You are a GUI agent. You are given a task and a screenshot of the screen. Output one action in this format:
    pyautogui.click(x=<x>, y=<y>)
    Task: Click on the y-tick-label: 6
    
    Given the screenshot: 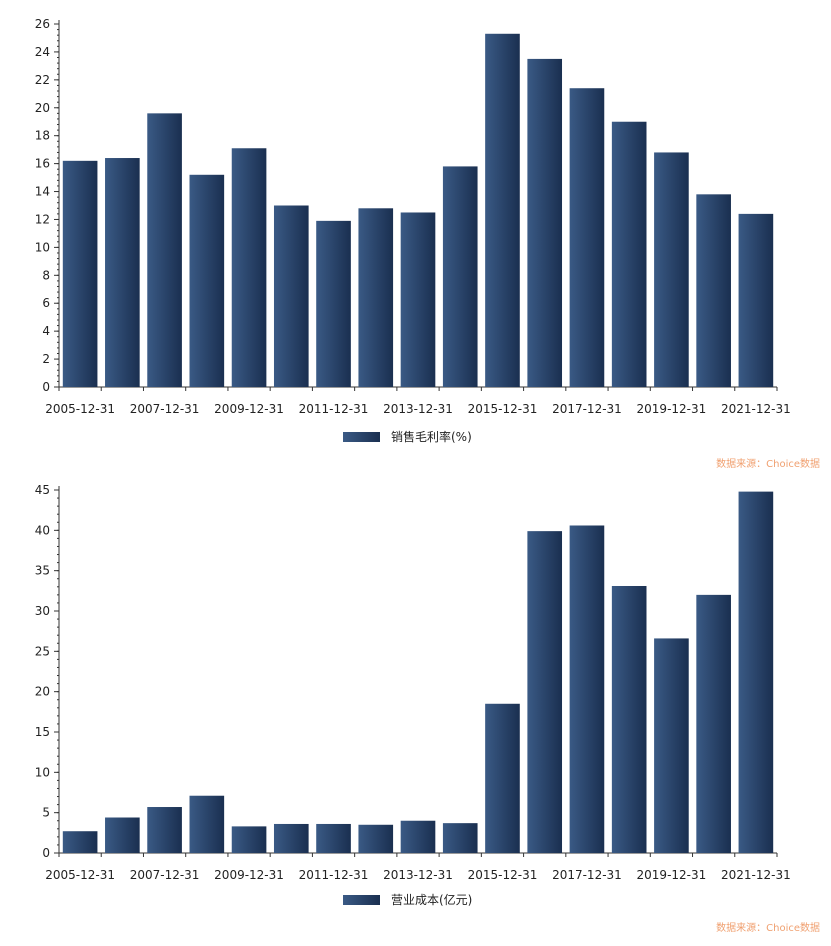 What is the action you would take?
    pyautogui.click(x=46, y=303)
    